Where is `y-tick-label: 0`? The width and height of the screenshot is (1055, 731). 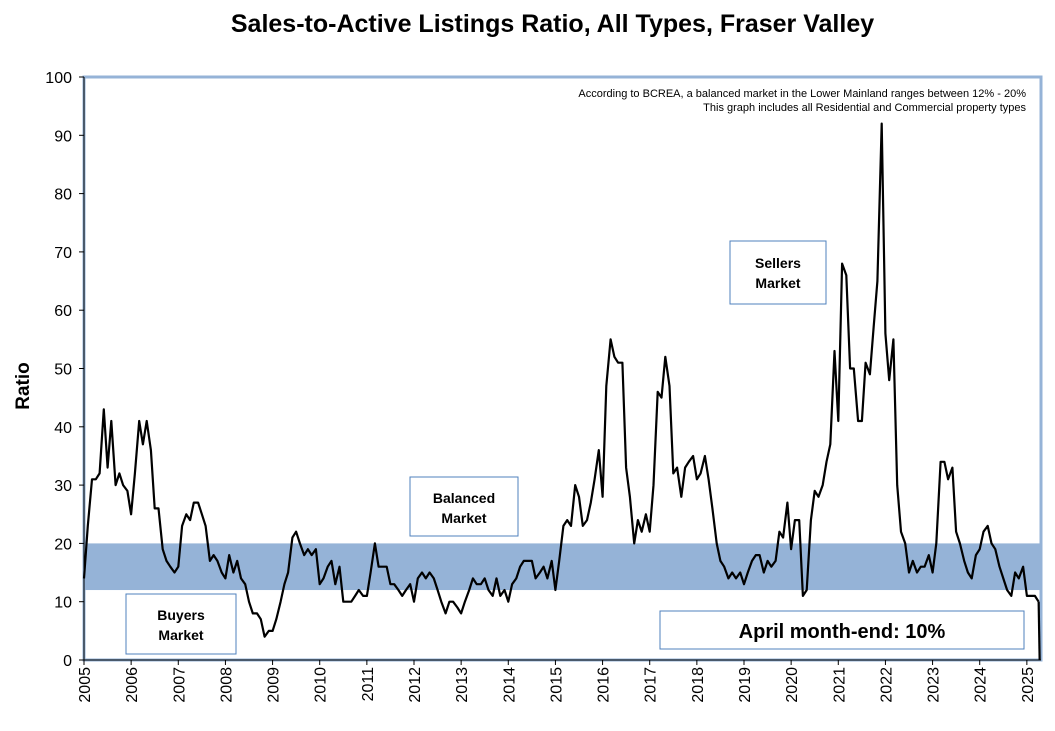 y-tick-label: 0 is located at coordinates (67, 661).